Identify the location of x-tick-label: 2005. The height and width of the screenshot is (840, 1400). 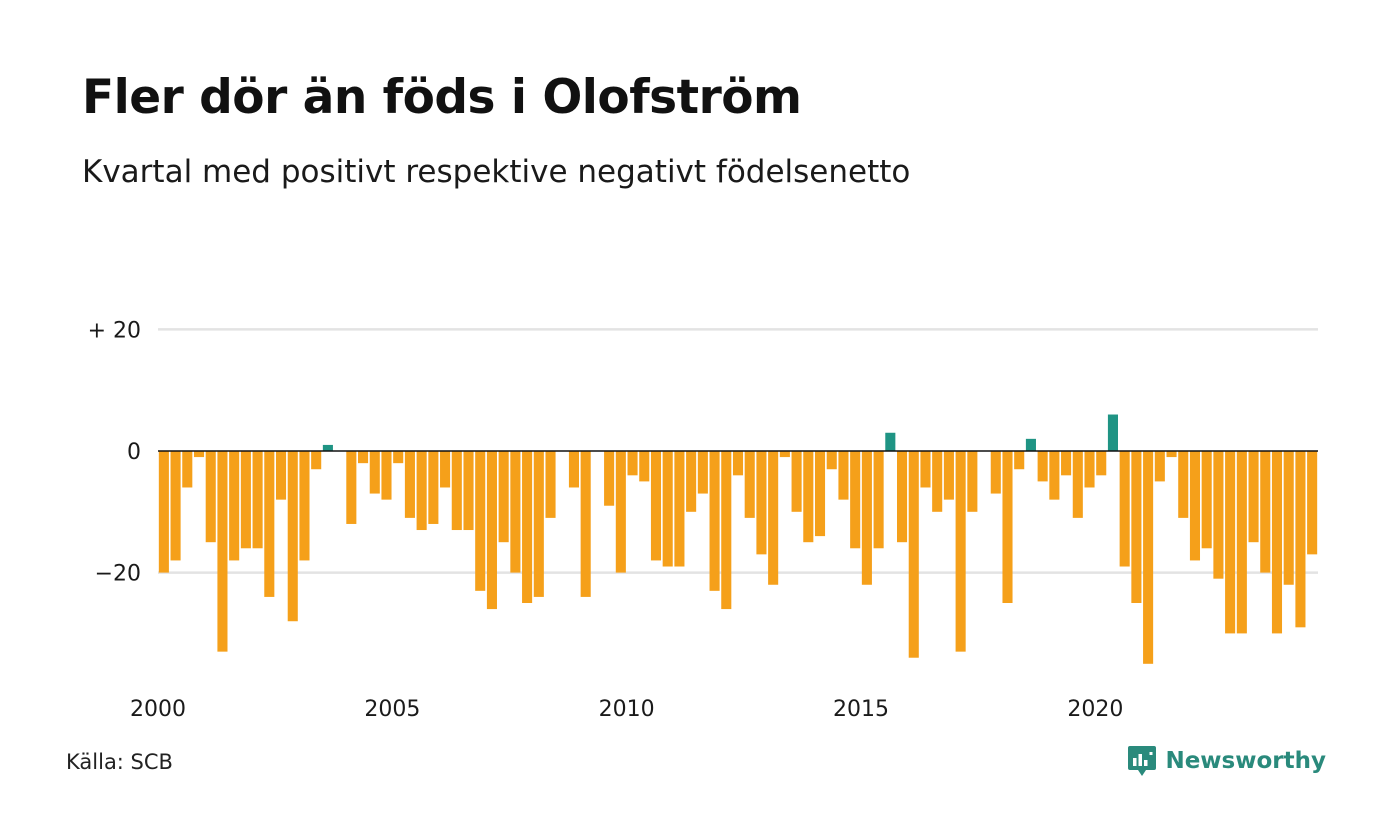
(392, 709).